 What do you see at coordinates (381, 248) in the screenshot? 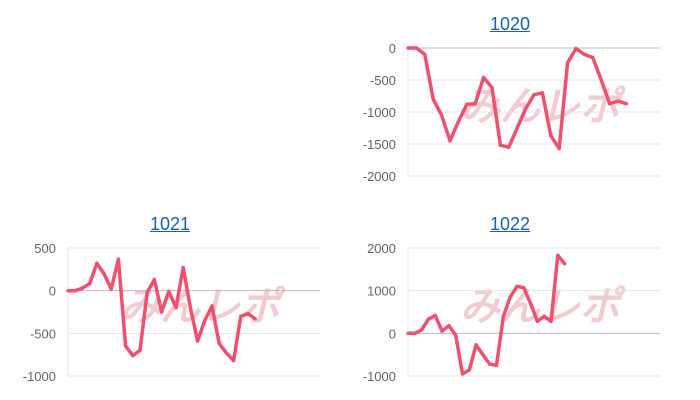
I see `y-tick-label: 2000` at bounding box center [381, 248].